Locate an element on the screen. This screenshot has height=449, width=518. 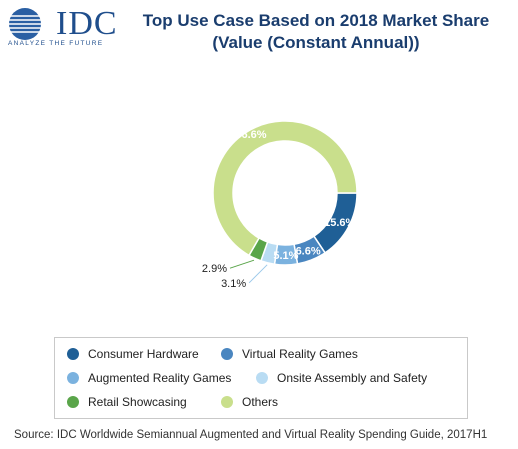
slice-others is located at coordinates (285, 188).